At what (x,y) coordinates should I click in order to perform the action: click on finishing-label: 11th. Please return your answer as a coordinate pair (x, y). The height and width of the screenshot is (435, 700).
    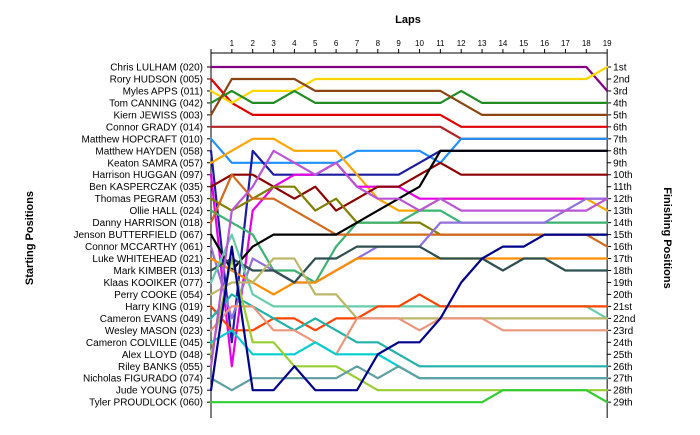
    Looking at the image, I should click on (622, 187).